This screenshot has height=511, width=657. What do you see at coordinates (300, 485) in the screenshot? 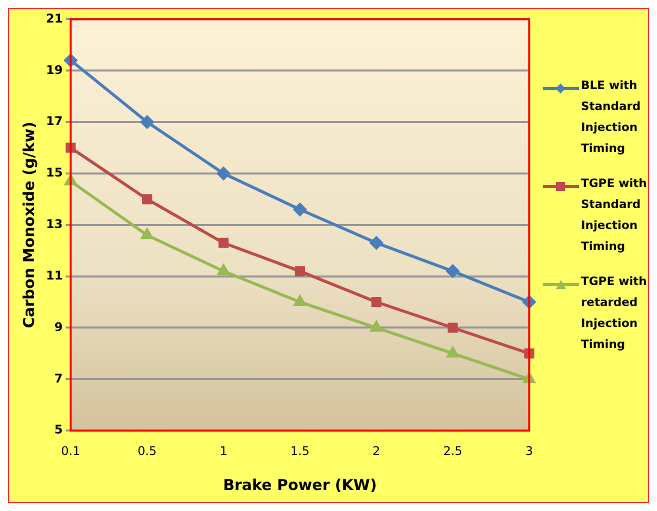
I see `x-axis-title: Brake Power (KW)` at bounding box center [300, 485].